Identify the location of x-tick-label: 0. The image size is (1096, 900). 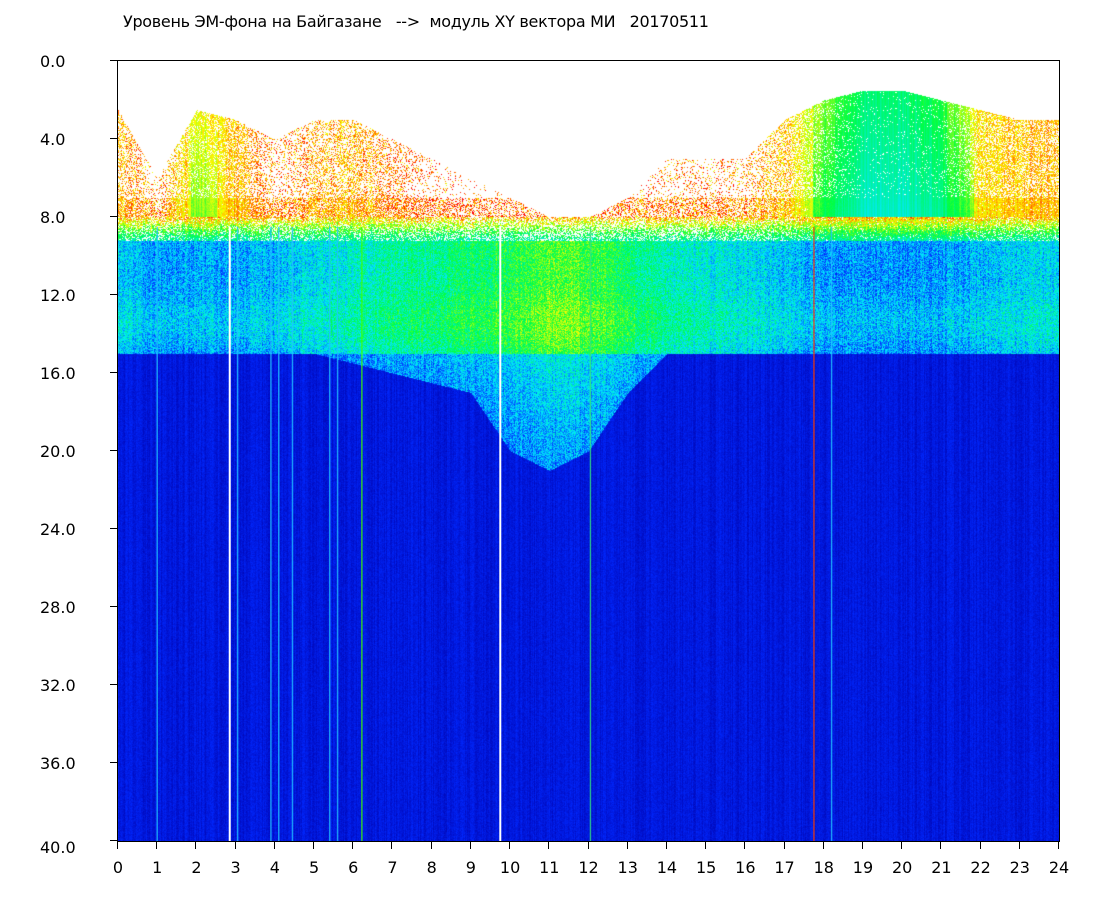
(118, 867).